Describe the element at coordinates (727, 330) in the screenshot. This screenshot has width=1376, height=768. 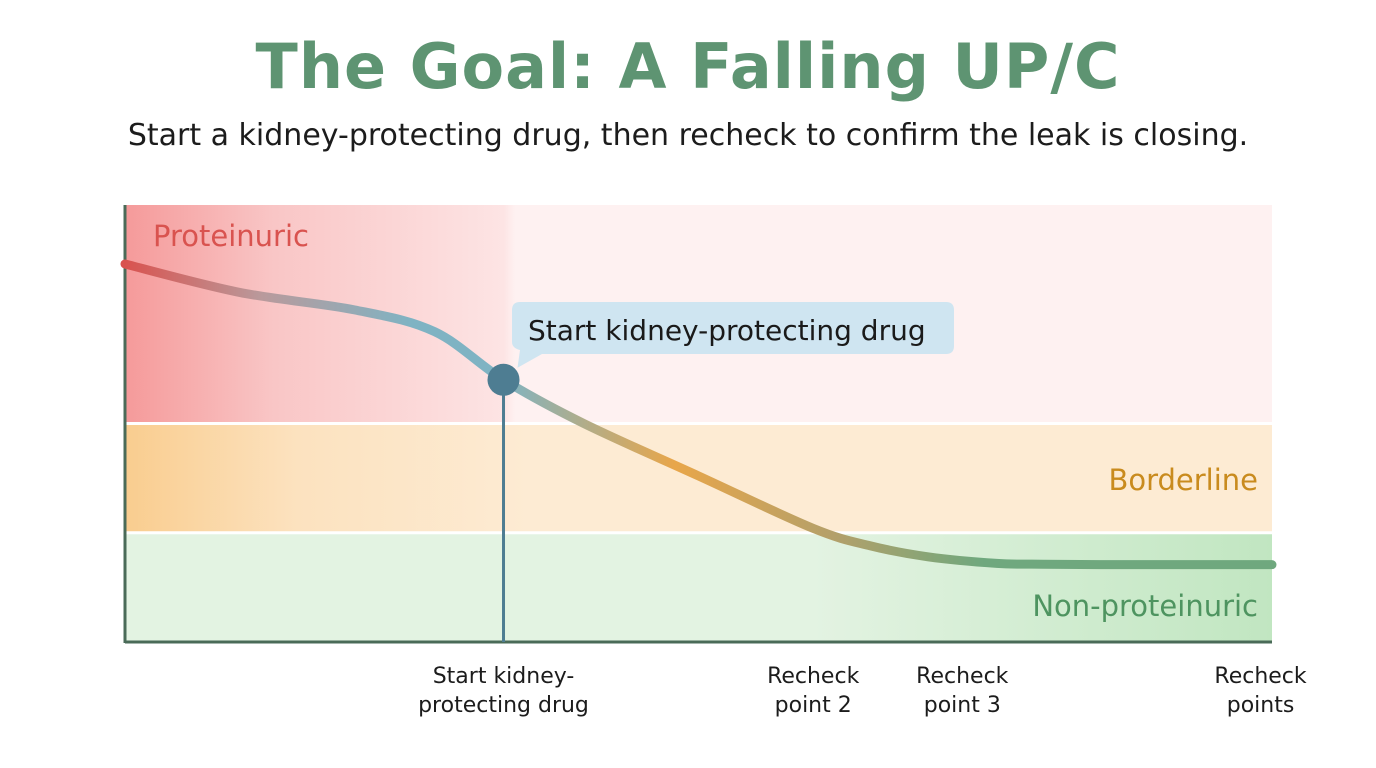
I see `callout-label: Start kidney-protecting drug` at that location.